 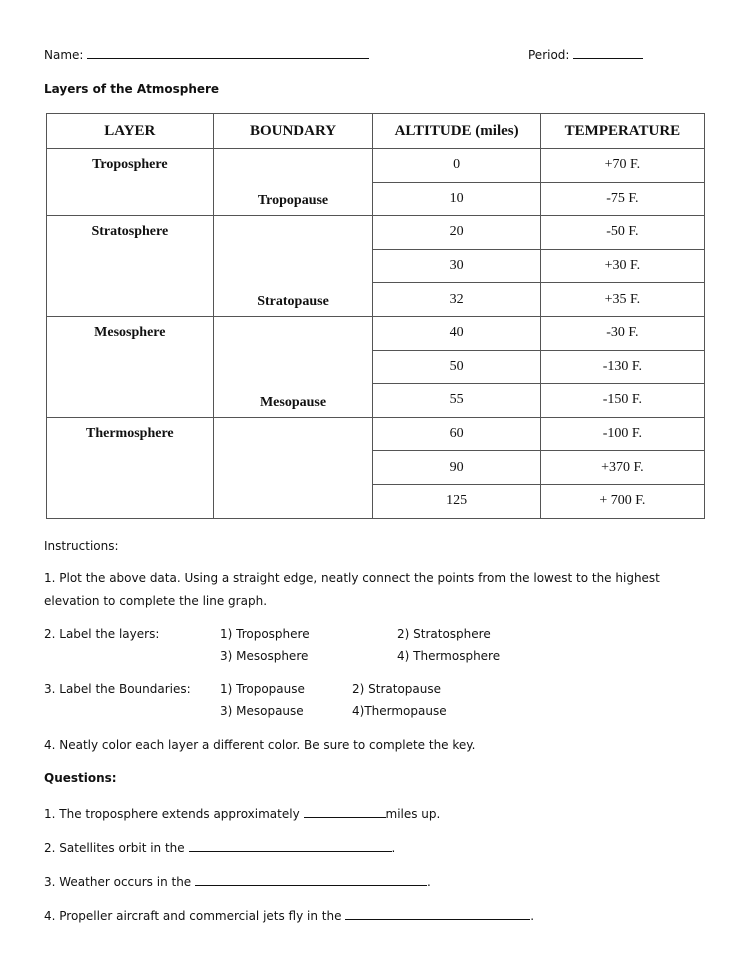 I want to click on column-header: TEMPERATURE, so click(x=622, y=131).